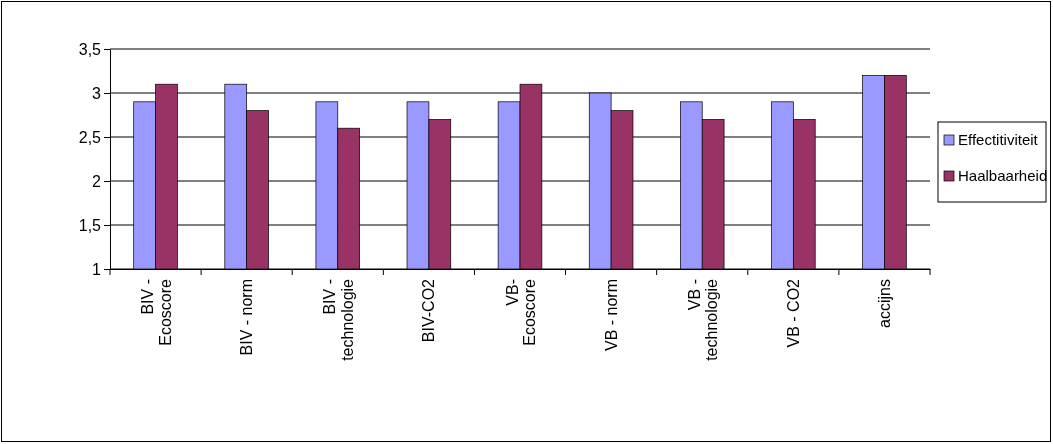  I want to click on x-tick-label: VB- Ecoscore, so click(521, 312).